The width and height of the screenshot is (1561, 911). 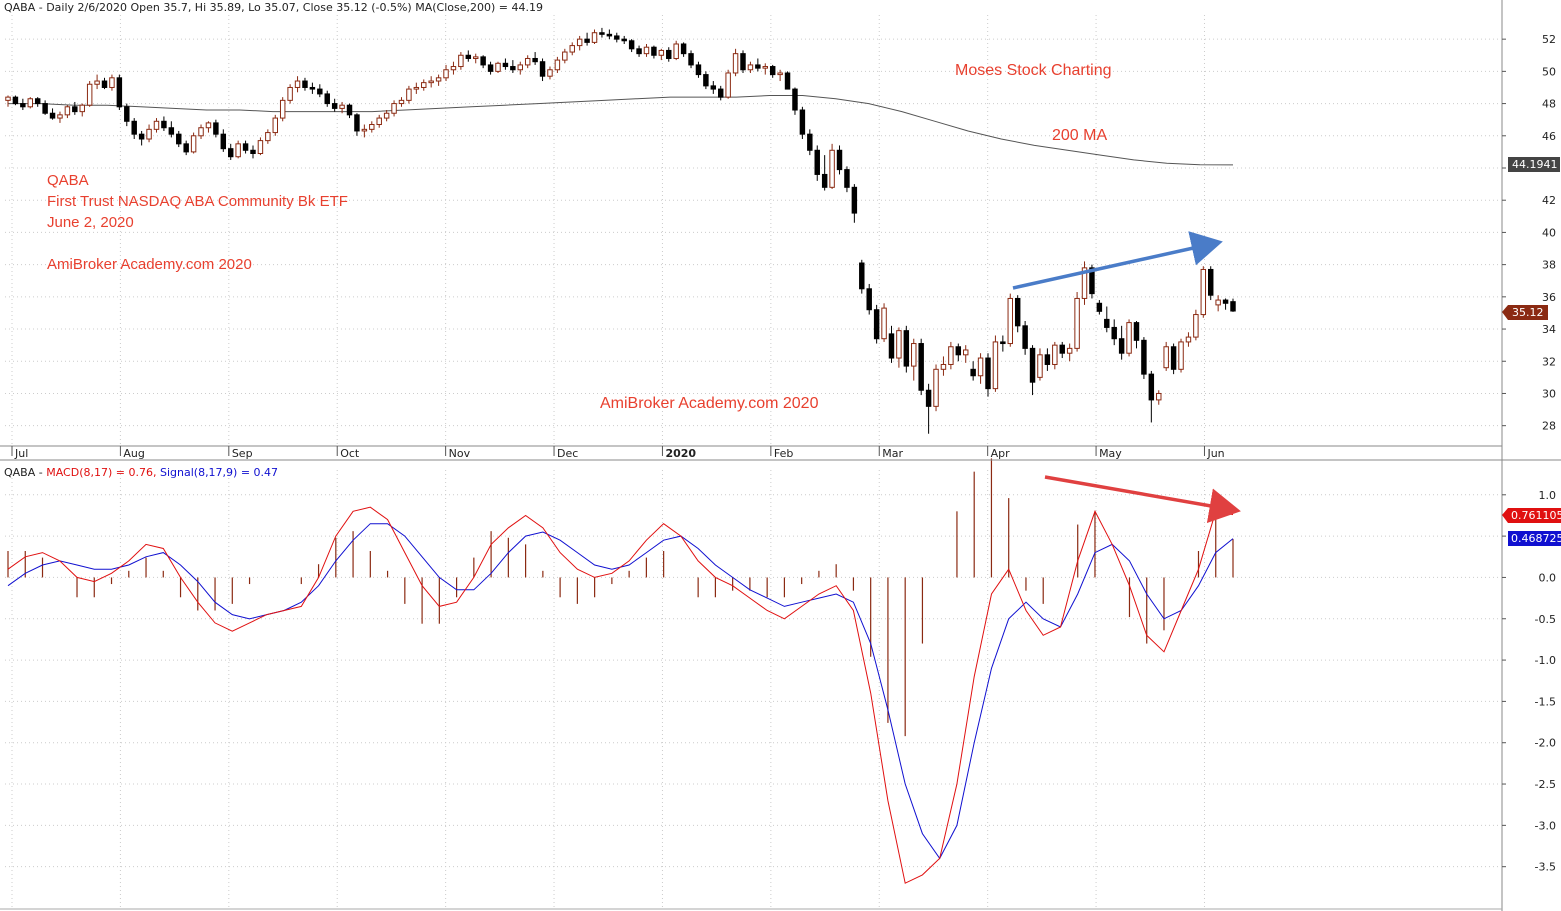 I want to click on macd-tick-label: -2.5, so click(x=1545, y=784).